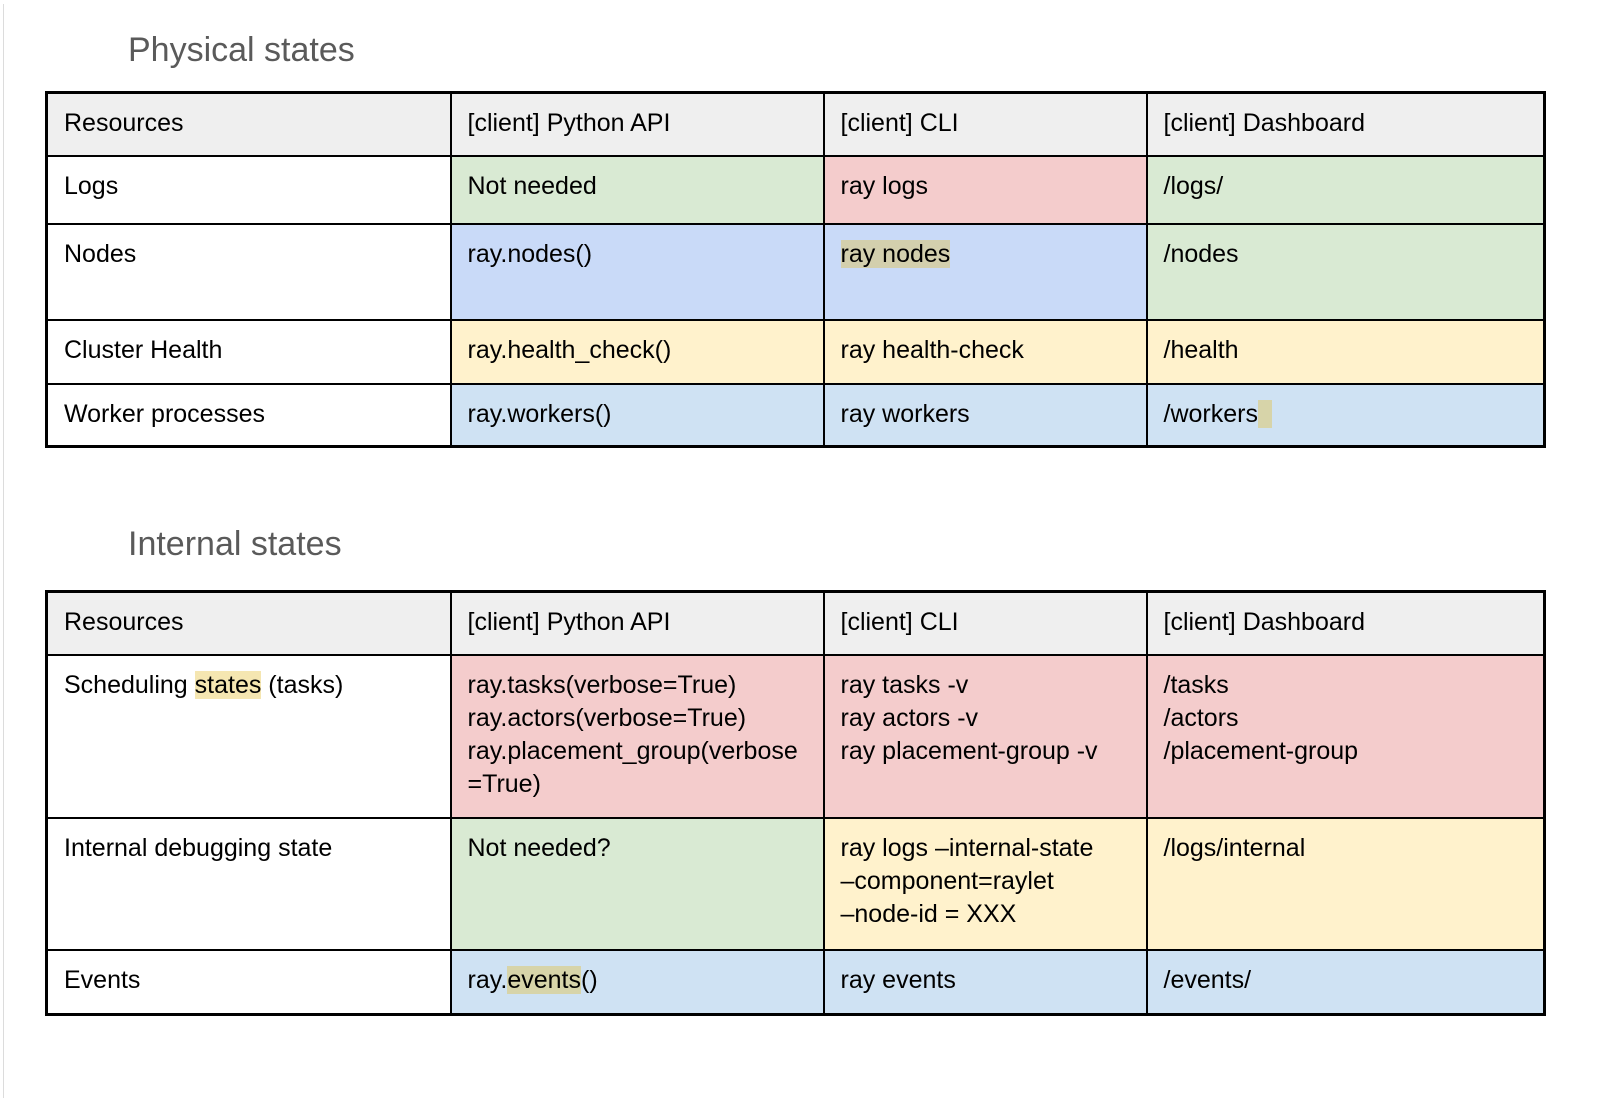 This screenshot has width=1614, height=1098. I want to click on text-run: Scheduling, so click(129, 684).